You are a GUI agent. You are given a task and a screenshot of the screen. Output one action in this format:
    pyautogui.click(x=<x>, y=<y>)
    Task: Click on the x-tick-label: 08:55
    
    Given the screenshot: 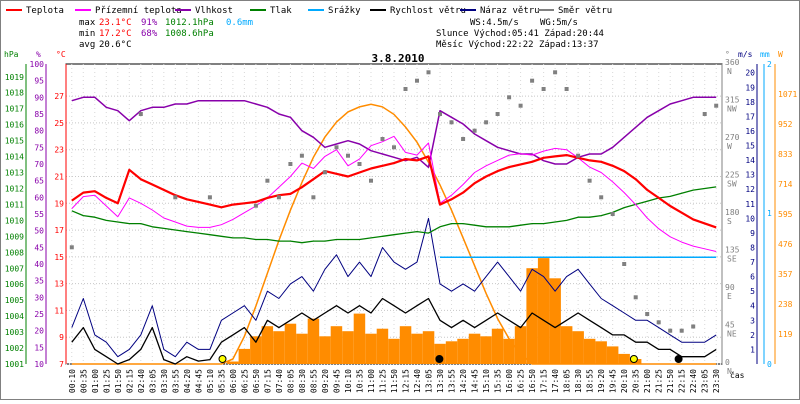 What is the action you would take?
    pyautogui.click(x=313, y=381)
    